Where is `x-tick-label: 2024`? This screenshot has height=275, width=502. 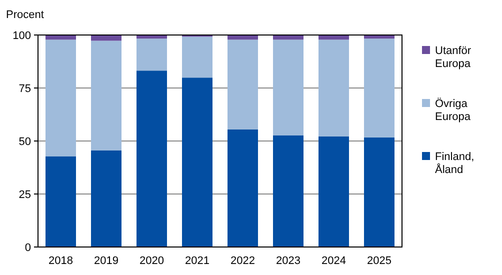
x-tick-label: 2024 is located at coordinates (334, 261).